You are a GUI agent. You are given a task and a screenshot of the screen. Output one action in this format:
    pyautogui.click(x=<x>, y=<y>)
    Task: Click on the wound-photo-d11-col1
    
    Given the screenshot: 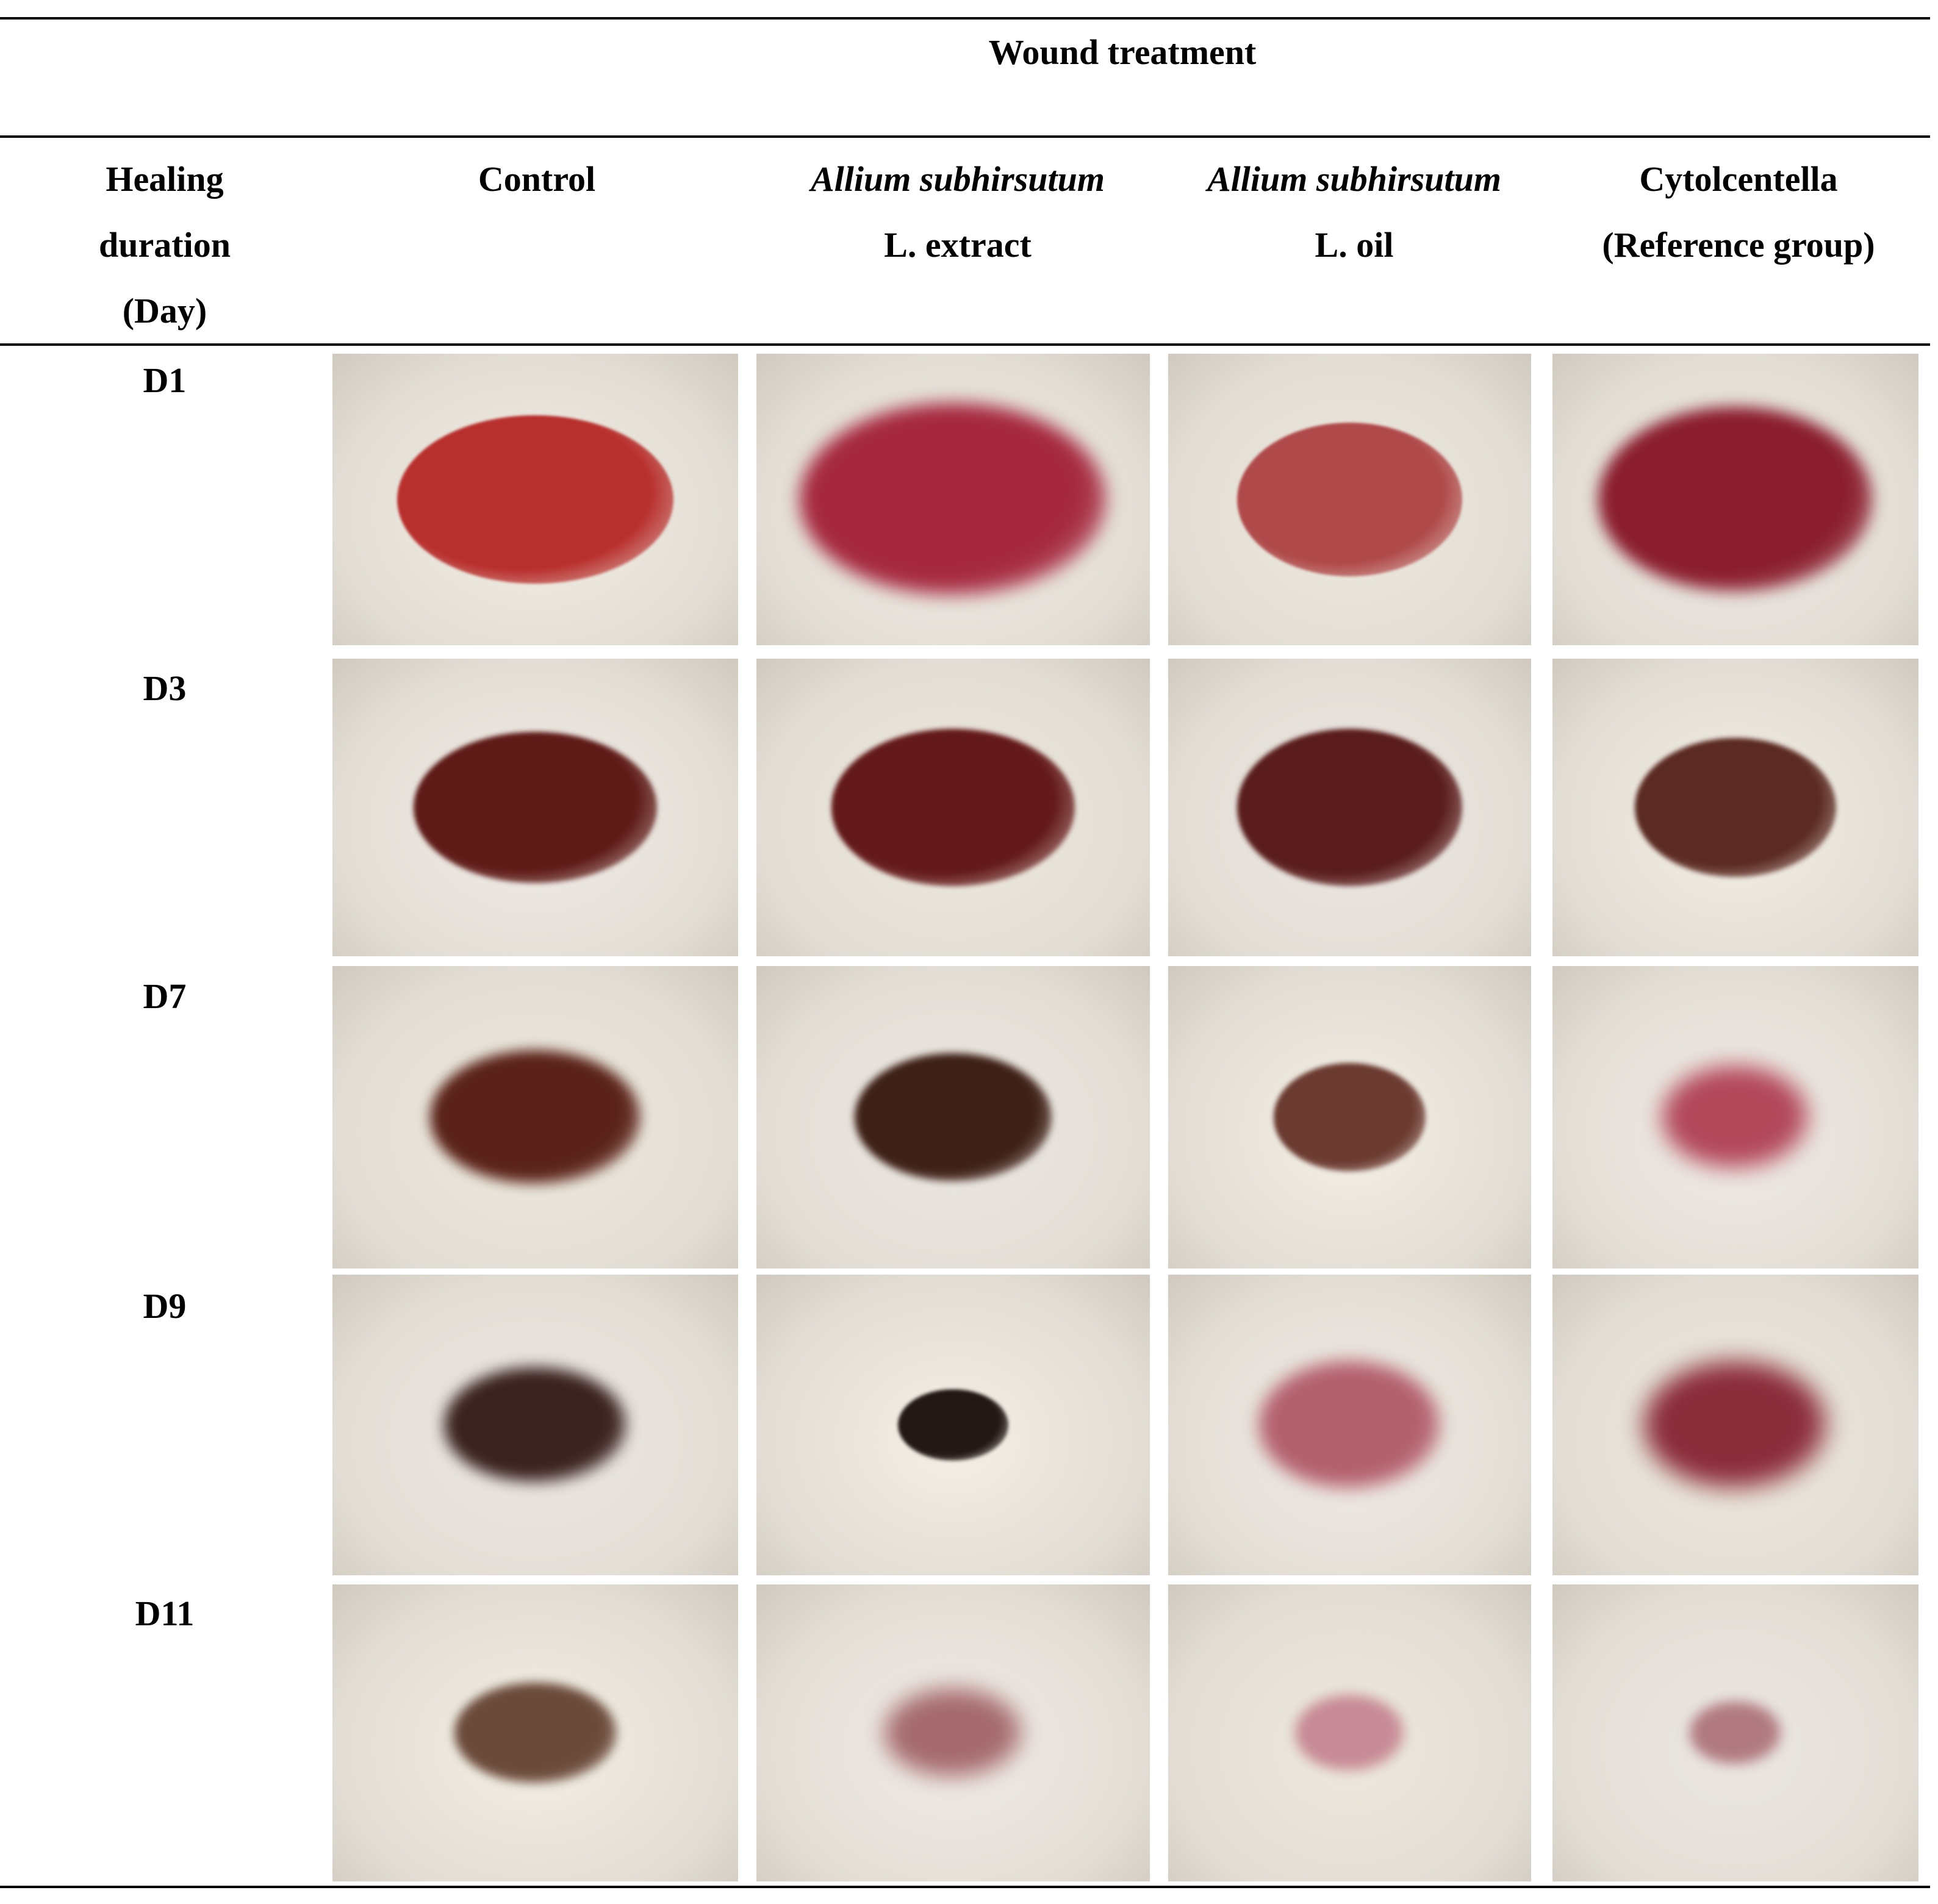 What is the action you would take?
    pyautogui.click(x=535, y=1732)
    